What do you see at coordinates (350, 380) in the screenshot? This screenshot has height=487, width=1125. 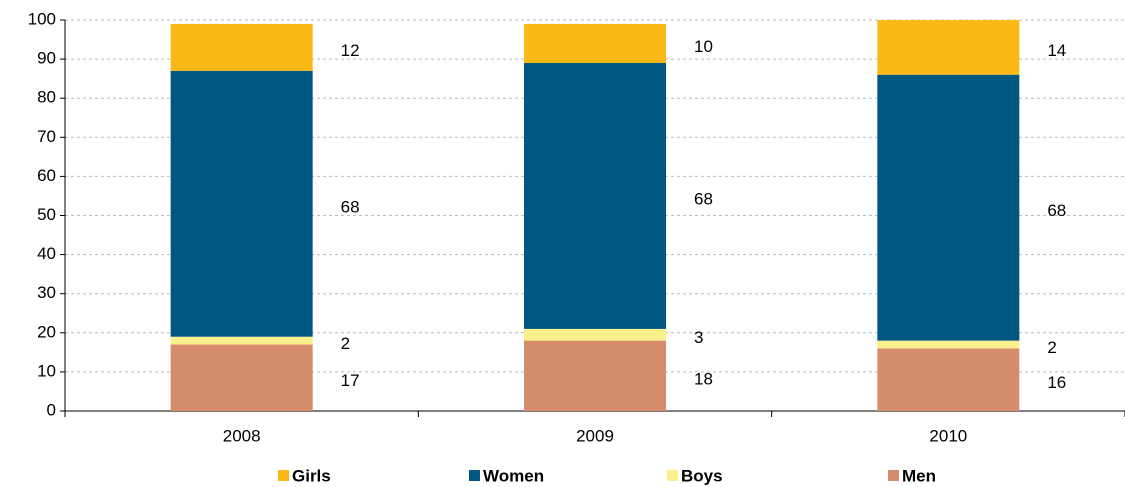 I see `data-label: 17` at bounding box center [350, 380].